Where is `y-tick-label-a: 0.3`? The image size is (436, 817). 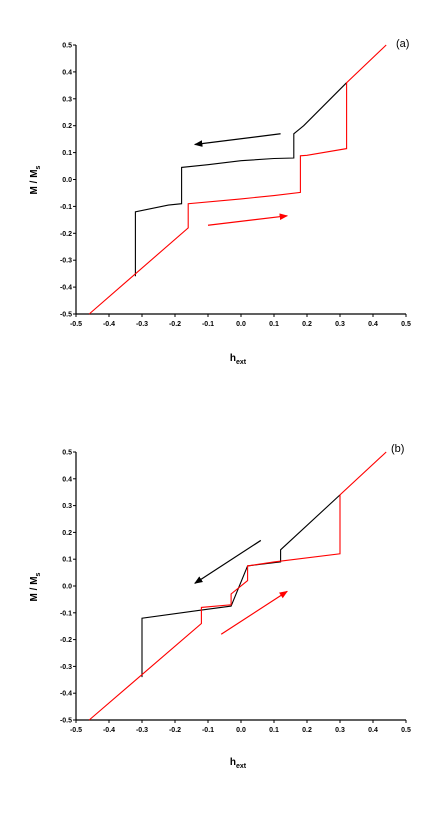
y-tick-label-a: 0.3 is located at coordinates (67, 99).